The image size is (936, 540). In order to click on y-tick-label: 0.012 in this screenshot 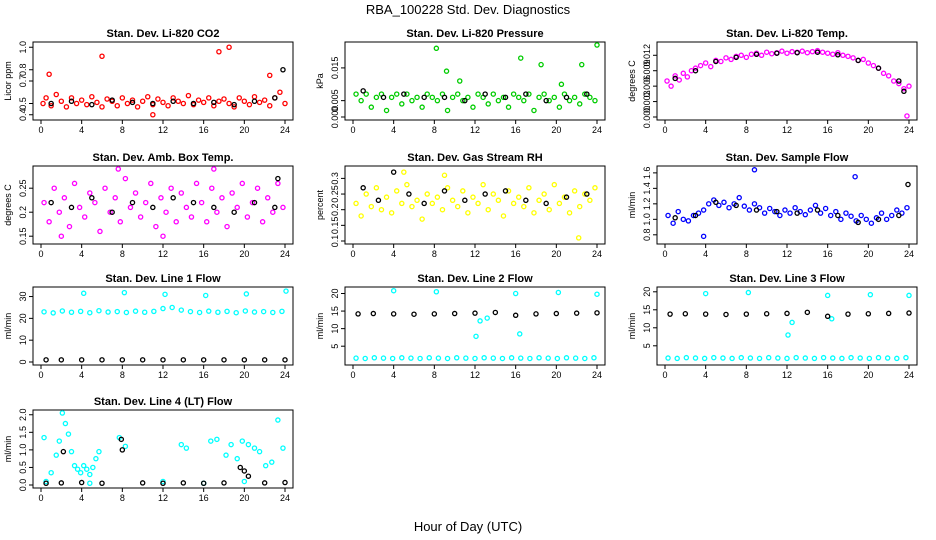, I will do `click(647, 55)`.